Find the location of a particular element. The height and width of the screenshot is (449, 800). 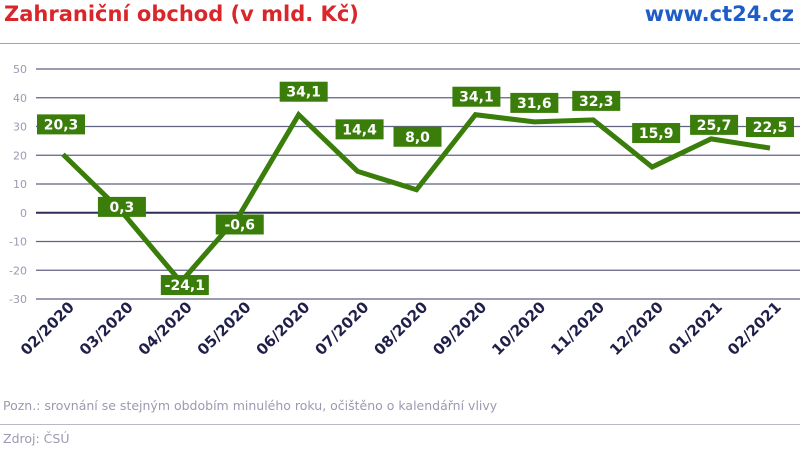

y-tick-label: 0 is located at coordinates (23, 213).